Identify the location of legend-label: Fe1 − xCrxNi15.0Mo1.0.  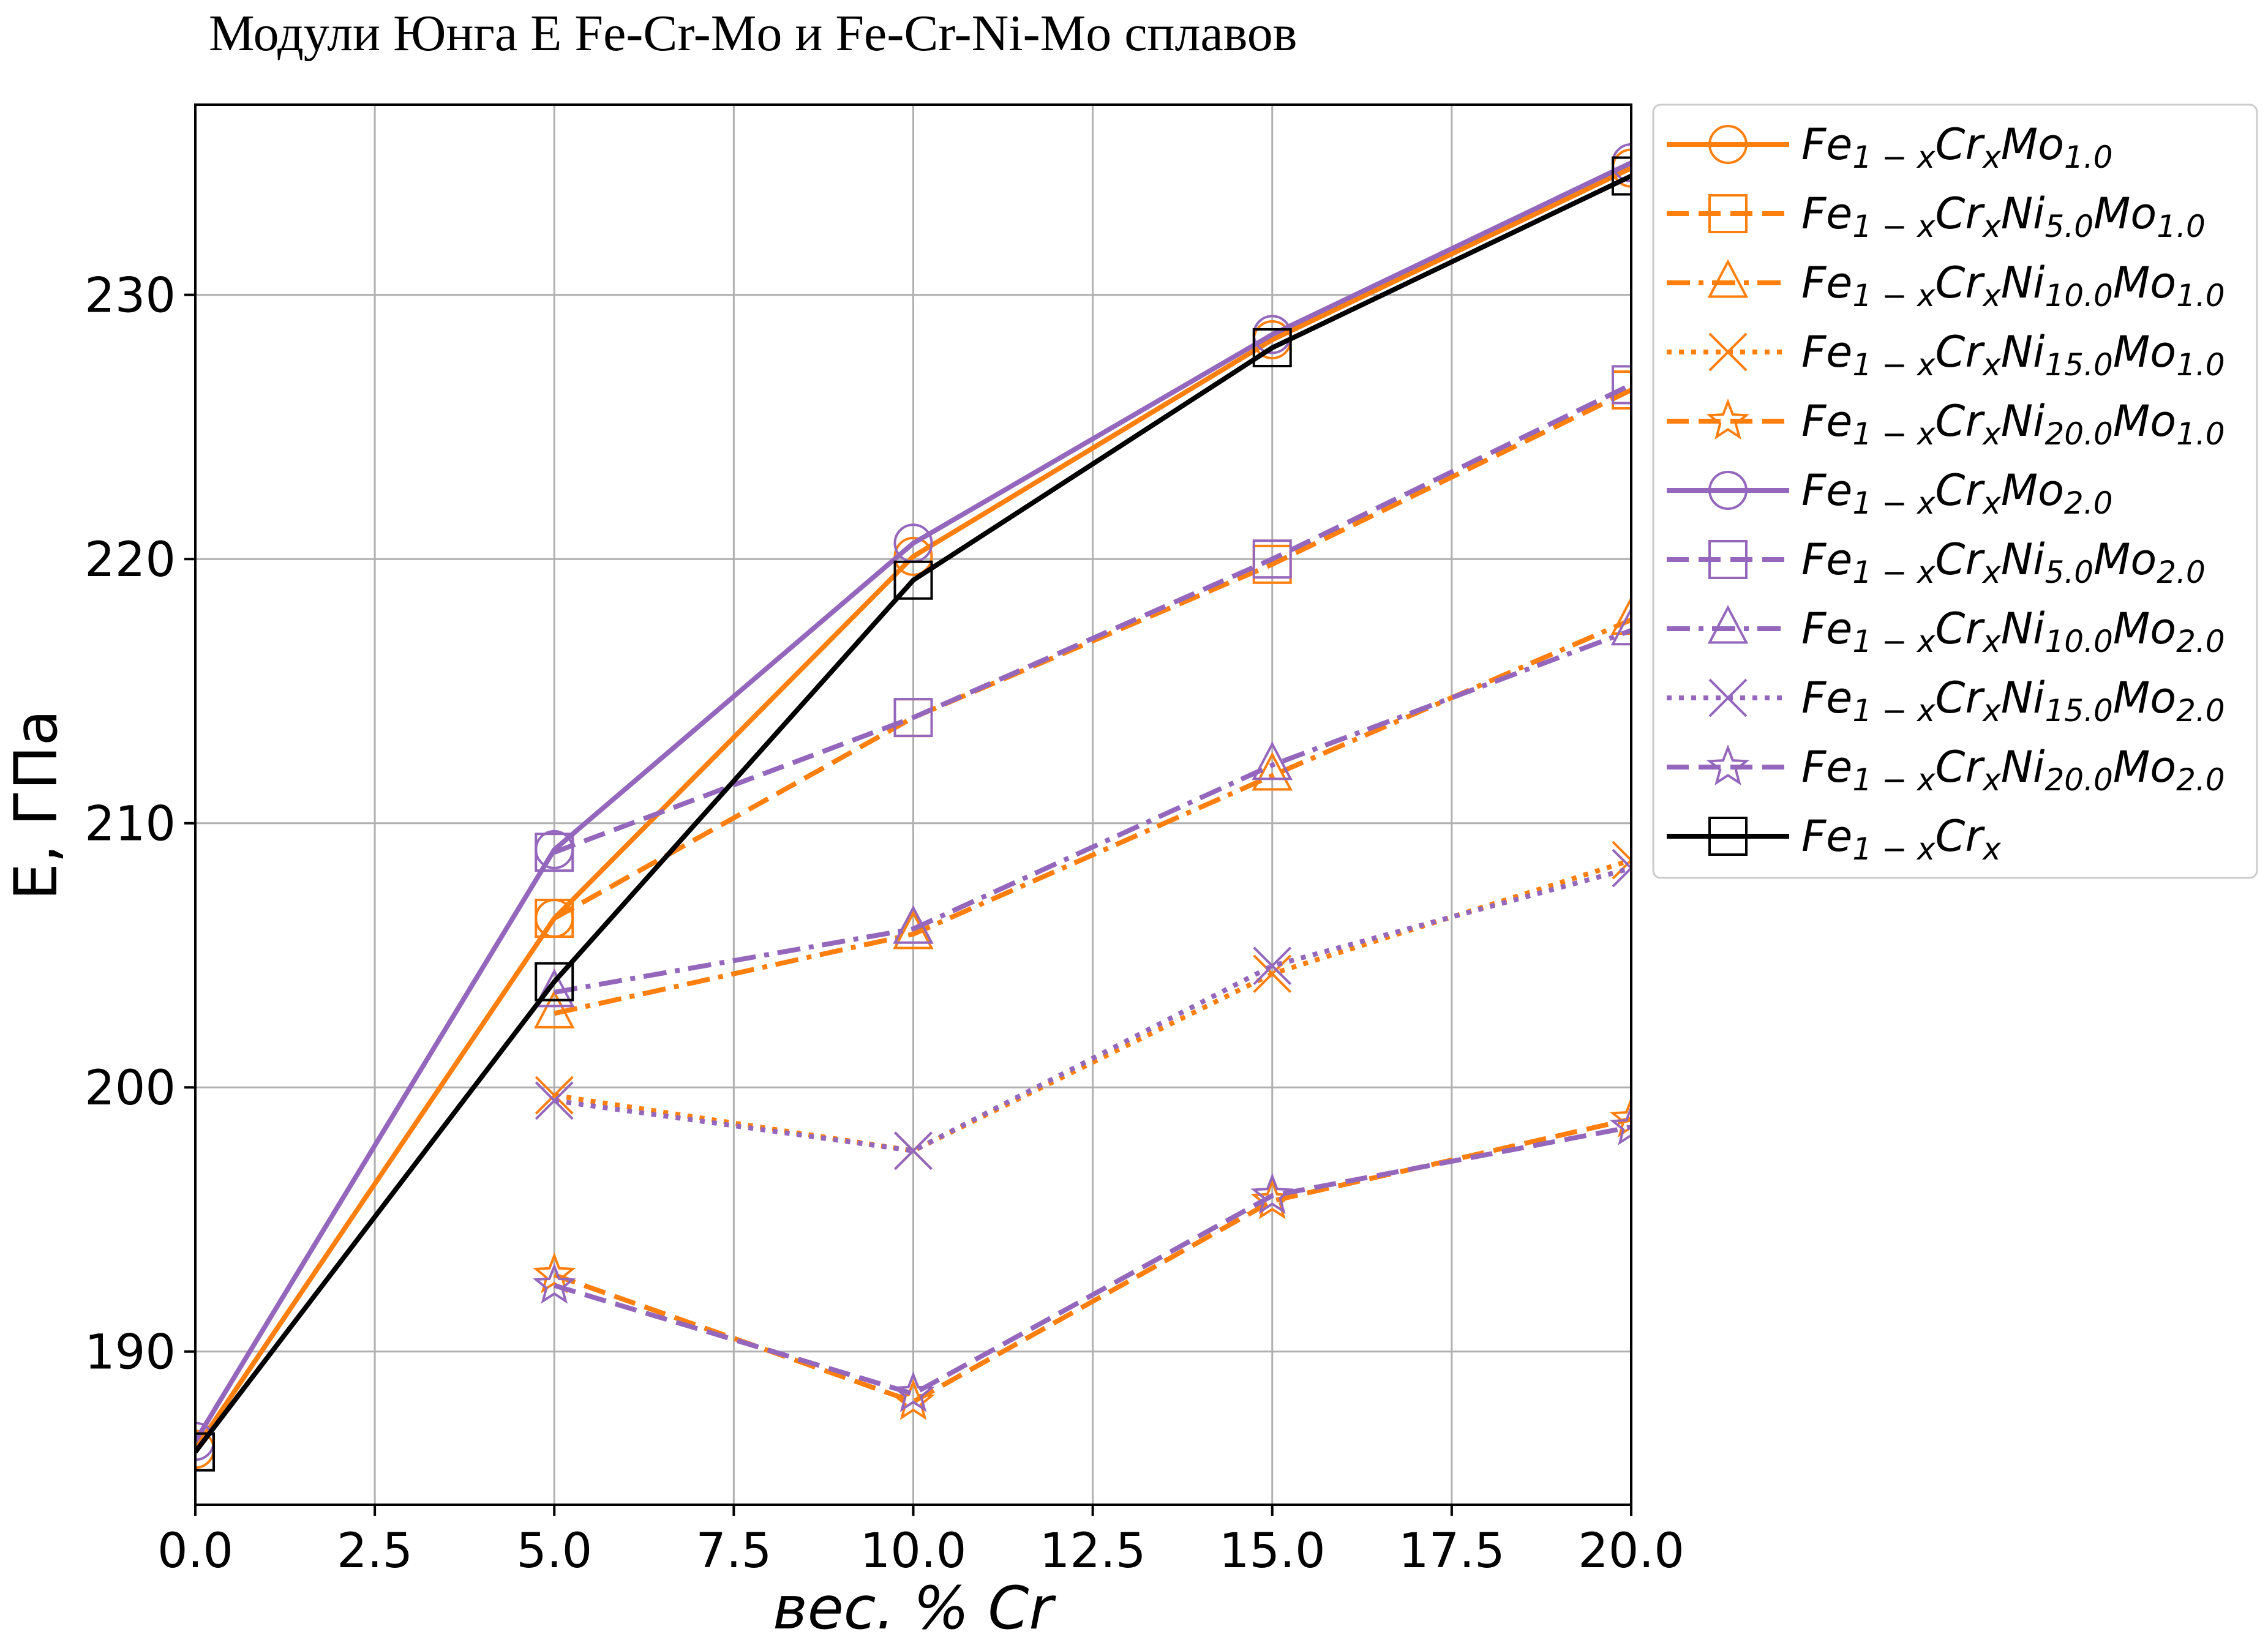
(2013, 355).